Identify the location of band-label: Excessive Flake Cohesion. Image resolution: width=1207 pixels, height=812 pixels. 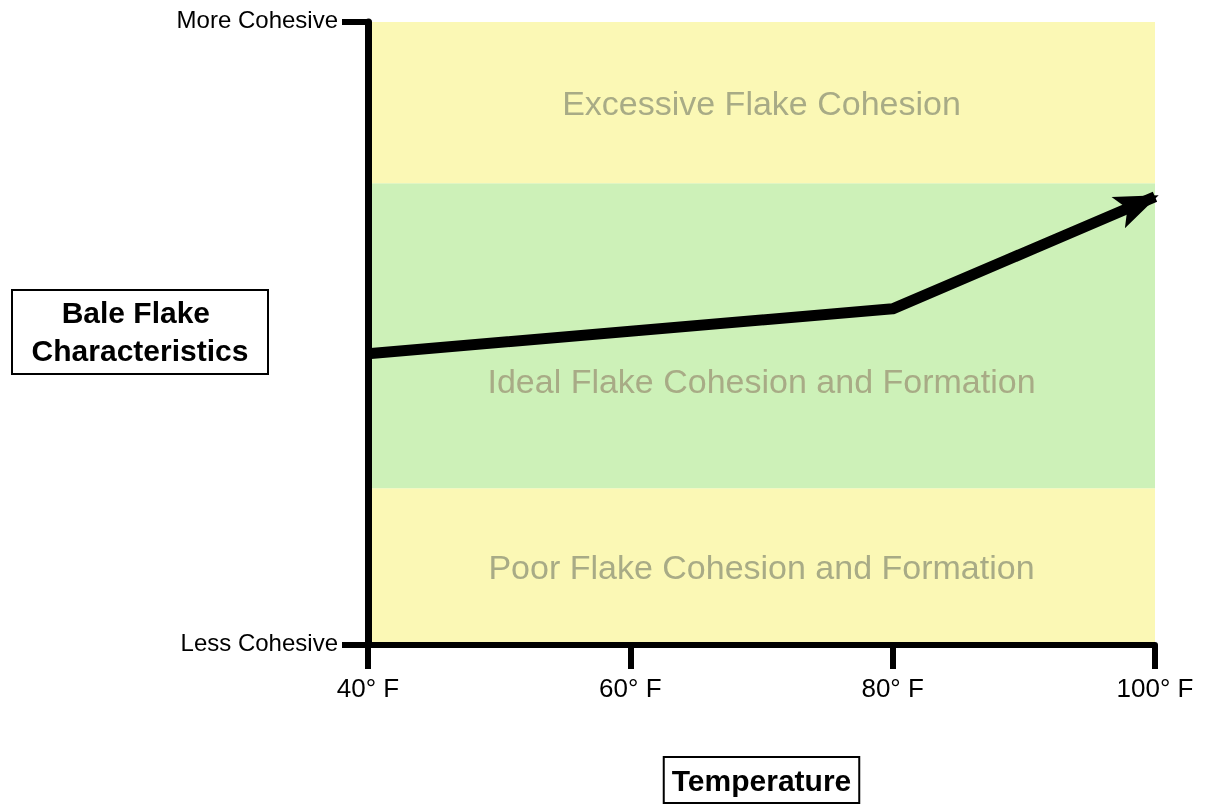
(761, 102).